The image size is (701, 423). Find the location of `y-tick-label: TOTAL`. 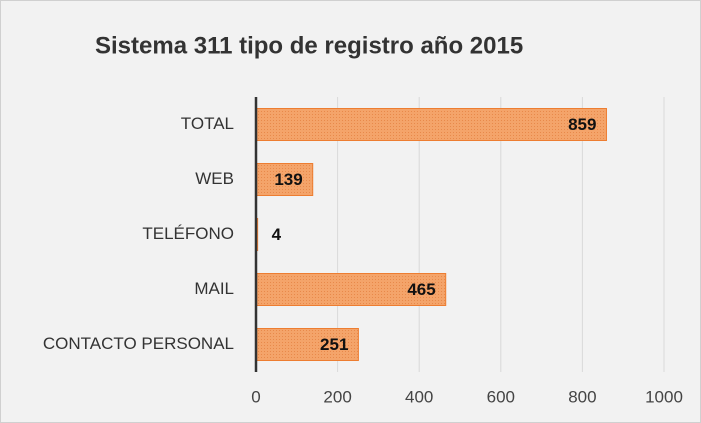

y-tick-label: TOTAL is located at coordinates (207, 123).